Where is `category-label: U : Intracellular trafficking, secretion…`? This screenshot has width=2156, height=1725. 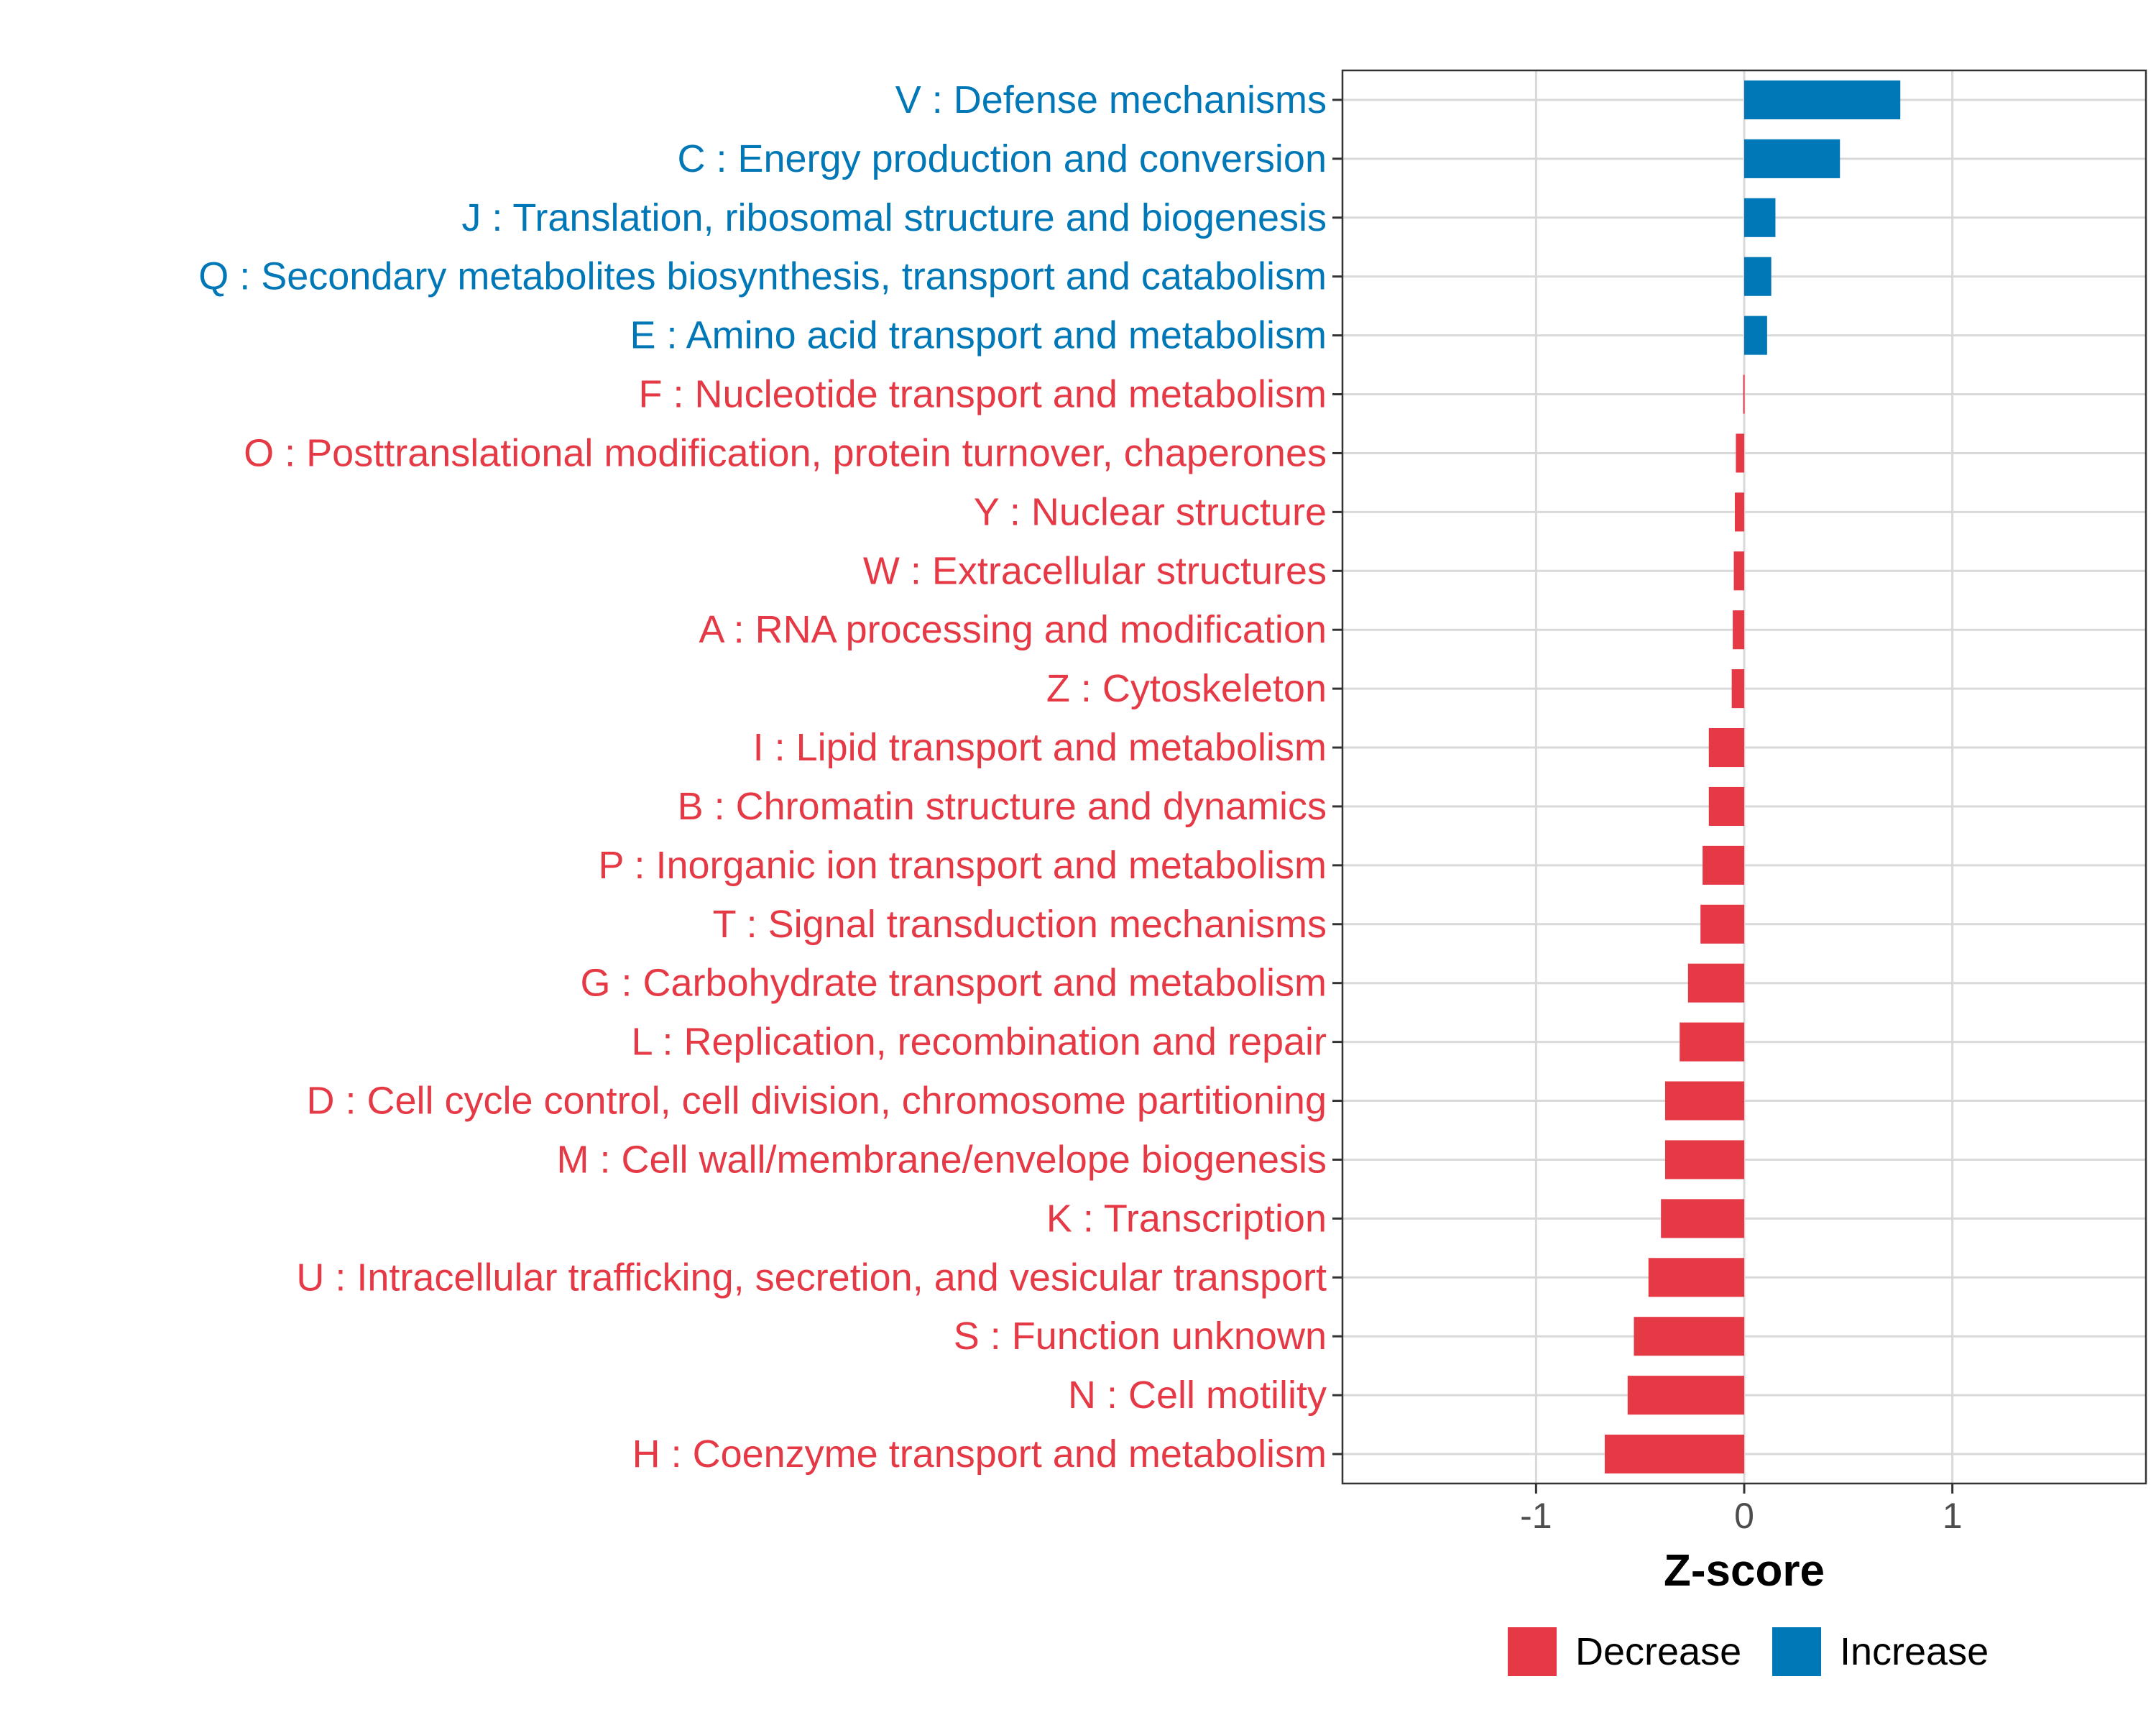 category-label: U : Intracellular trafficking, secretion… is located at coordinates (811, 1277).